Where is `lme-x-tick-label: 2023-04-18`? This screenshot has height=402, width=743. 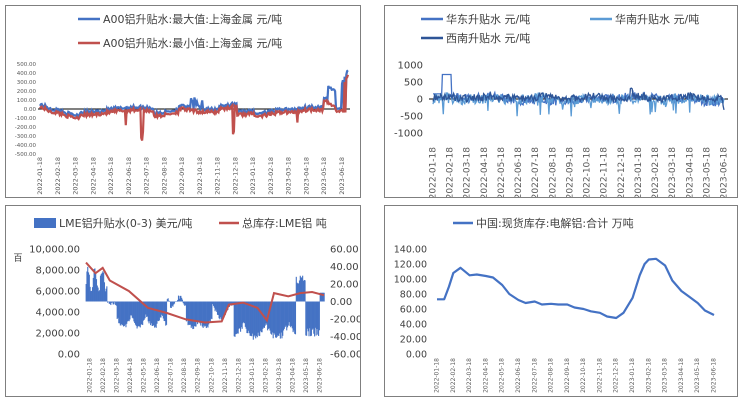
lme-x-tick-label: 2023-04-18 is located at coordinates (292, 375).